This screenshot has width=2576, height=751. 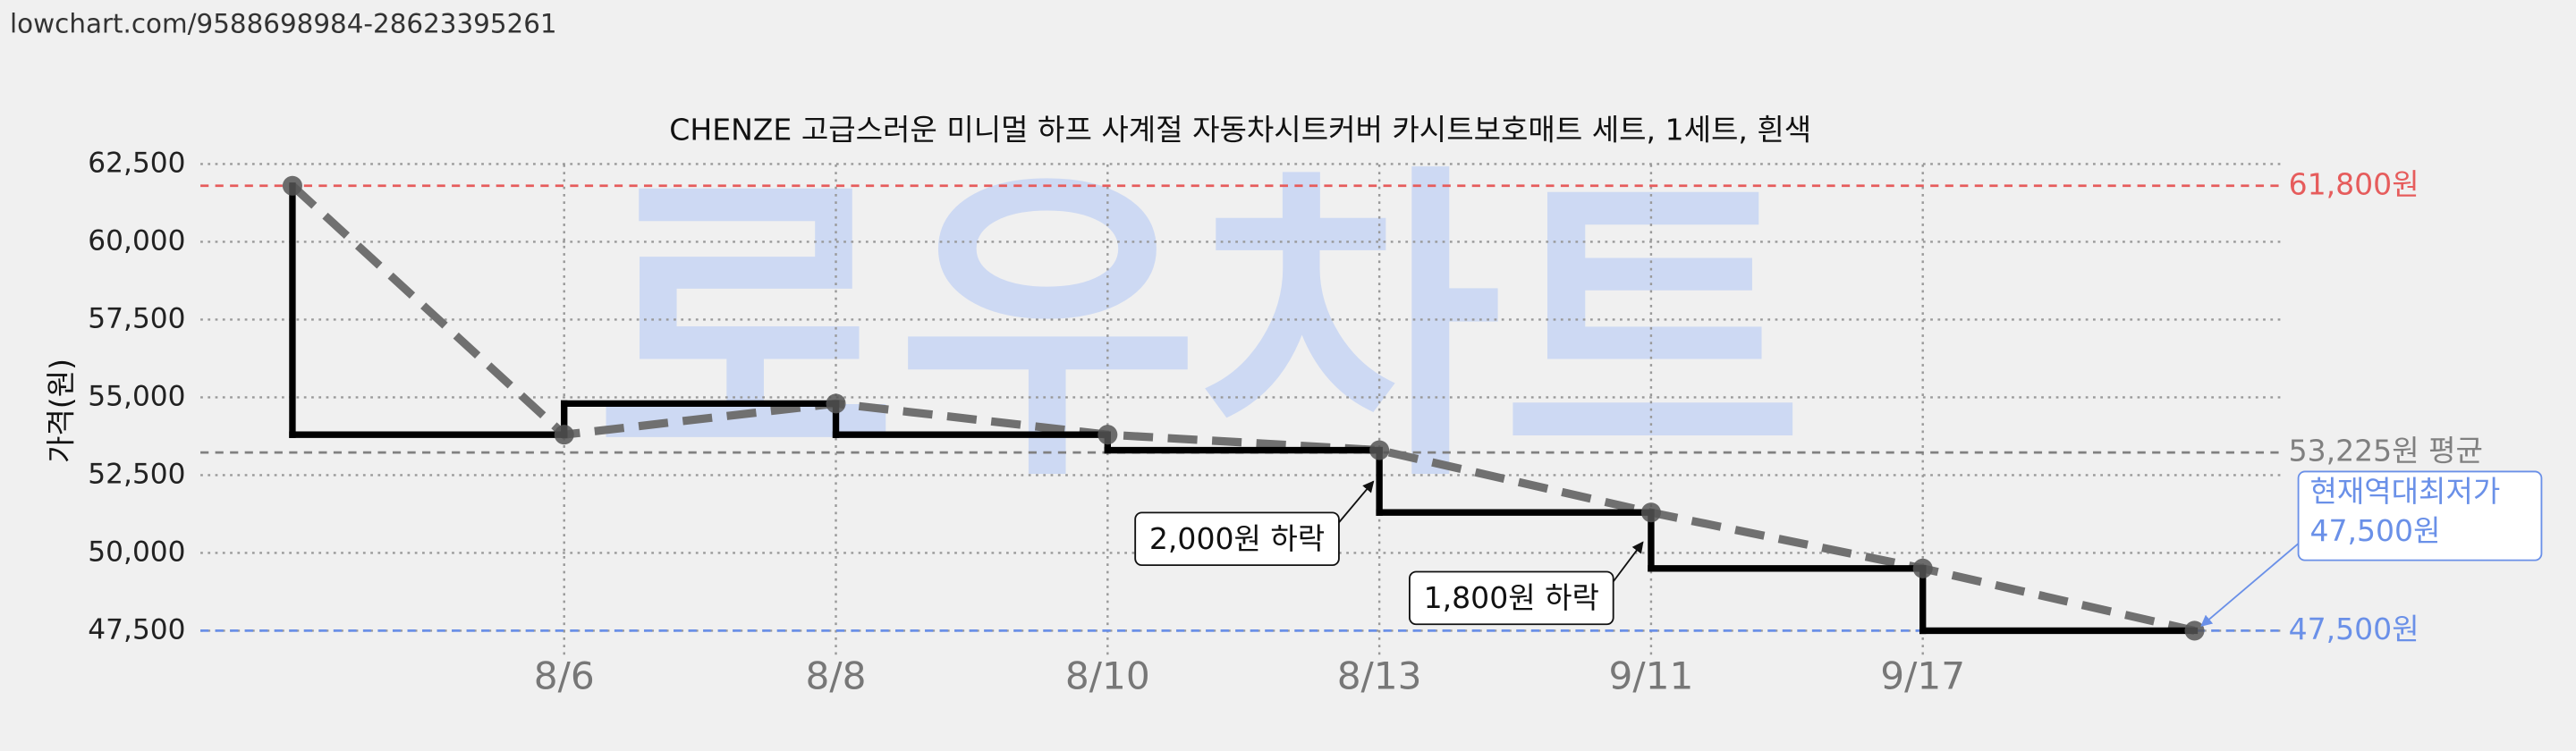 What do you see at coordinates (1379, 675) in the screenshot?
I see `x-tick-label: 8/13` at bounding box center [1379, 675].